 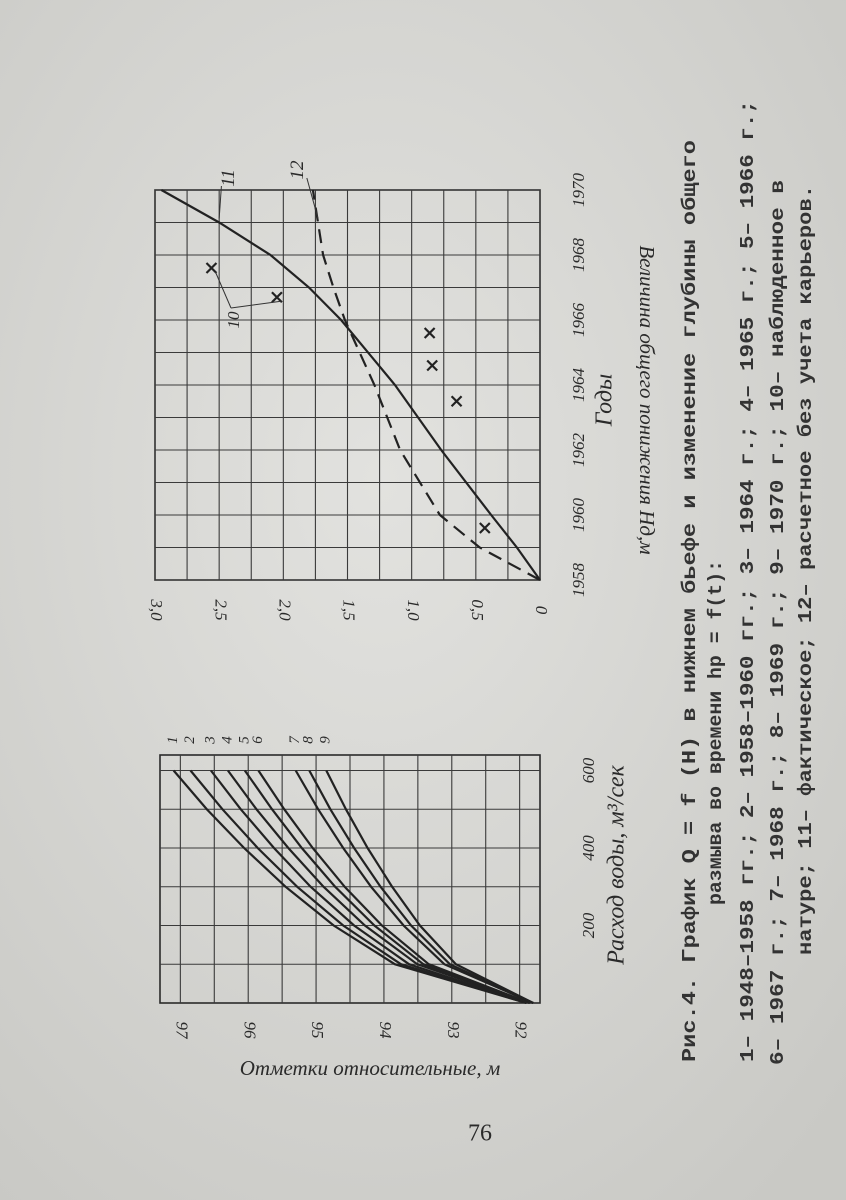 What do you see at coordinates (228, 178) in the screenshot?
I see `curve-label: 11` at bounding box center [228, 178].